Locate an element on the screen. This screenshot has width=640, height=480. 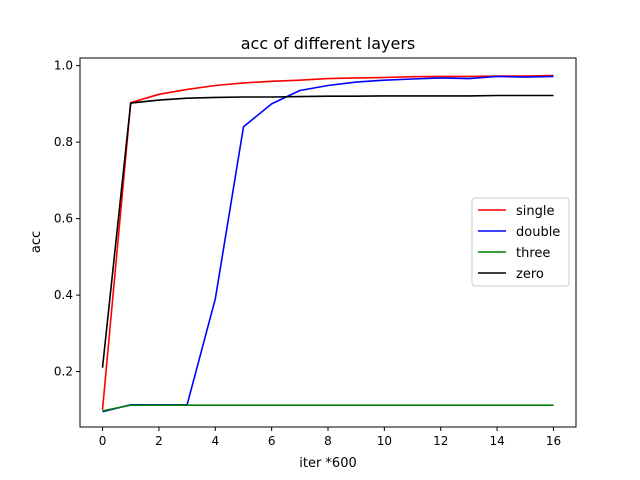
legend-label-double: double is located at coordinates (538, 232).